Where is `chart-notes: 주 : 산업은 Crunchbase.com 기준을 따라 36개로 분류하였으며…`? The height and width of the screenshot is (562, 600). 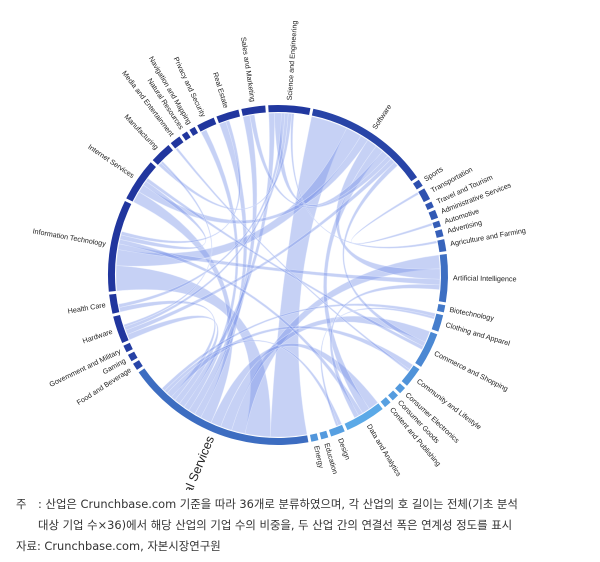
chart-notes: 주 : 산업은 Crunchbase.com 기준을 따라 36개로 분류하였으며… is located at coordinates (301, 525).